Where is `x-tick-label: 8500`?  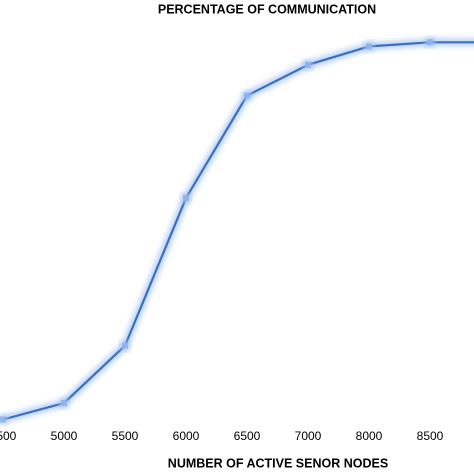
x-tick-label: 8500 is located at coordinates (430, 436).